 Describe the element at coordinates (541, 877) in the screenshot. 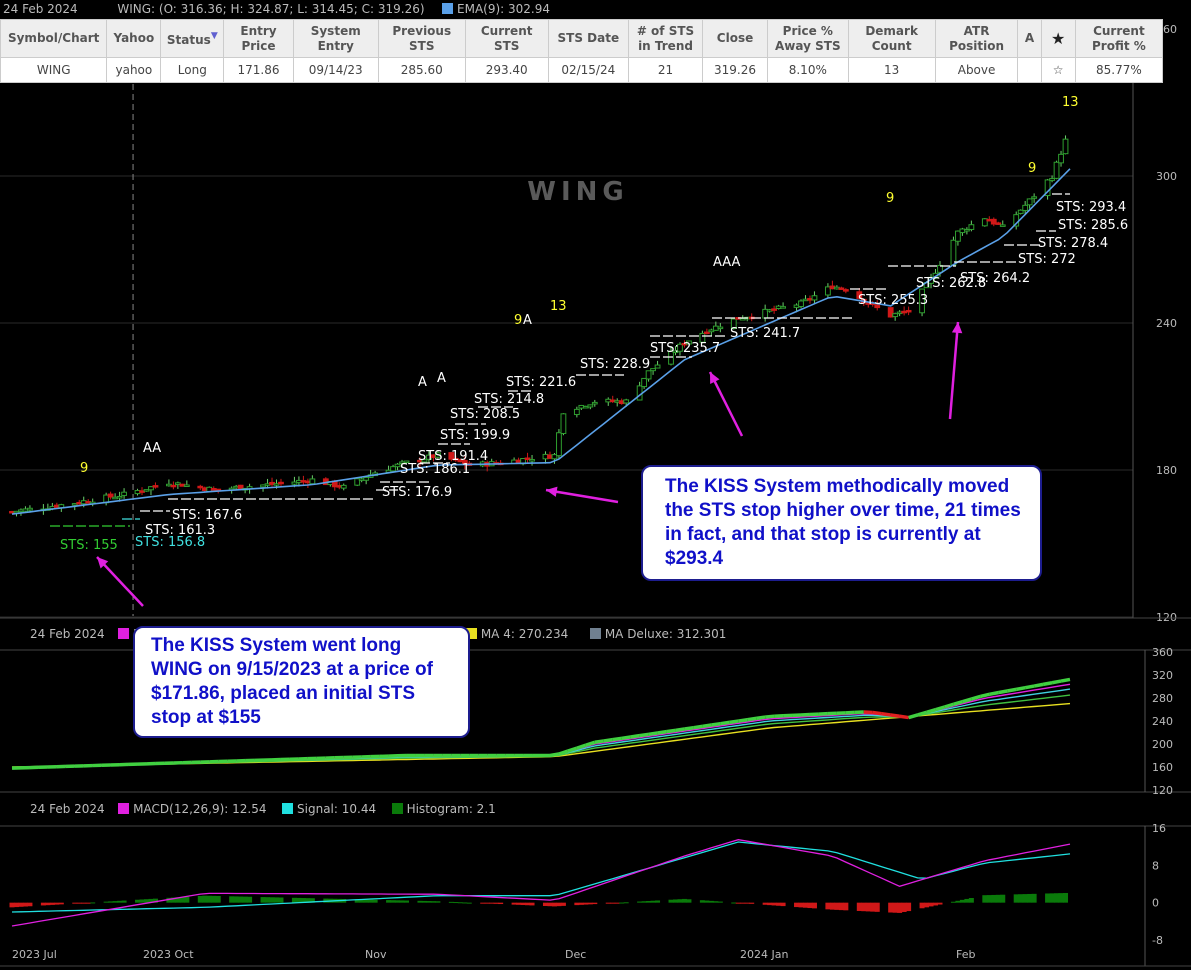

I see `signal-line` at that location.